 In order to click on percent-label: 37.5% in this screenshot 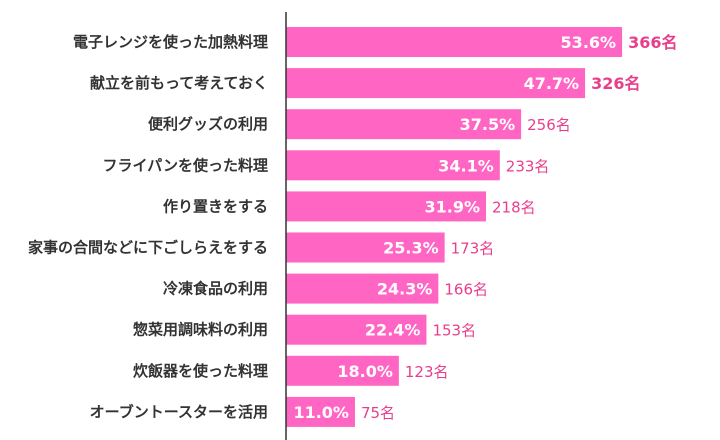, I will do `click(488, 124)`.